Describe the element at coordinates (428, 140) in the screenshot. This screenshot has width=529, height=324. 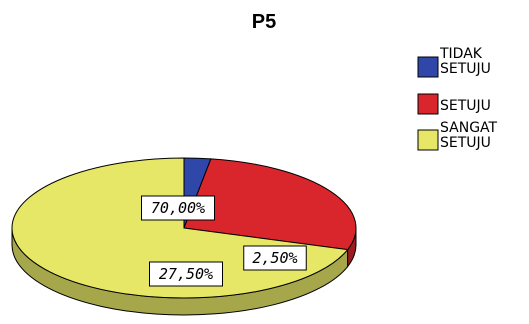
I see `legend-swatch-sangat-setuju` at that location.